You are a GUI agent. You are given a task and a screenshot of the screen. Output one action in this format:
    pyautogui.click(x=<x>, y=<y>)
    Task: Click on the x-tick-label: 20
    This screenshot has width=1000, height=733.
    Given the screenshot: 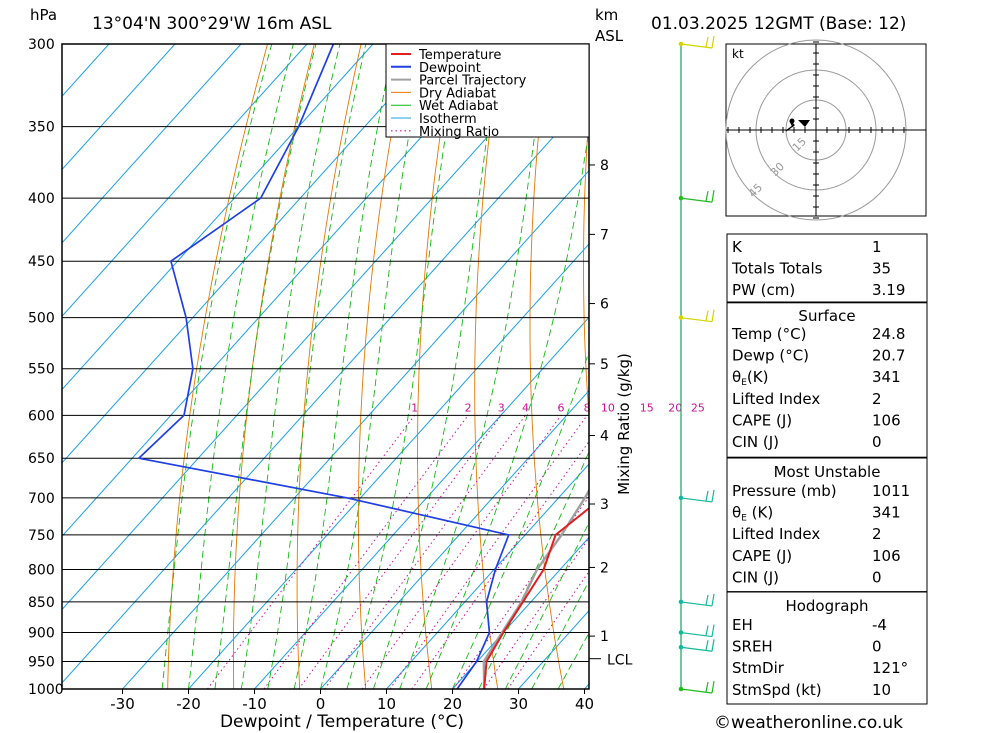 What is the action you would take?
    pyautogui.click(x=452, y=704)
    